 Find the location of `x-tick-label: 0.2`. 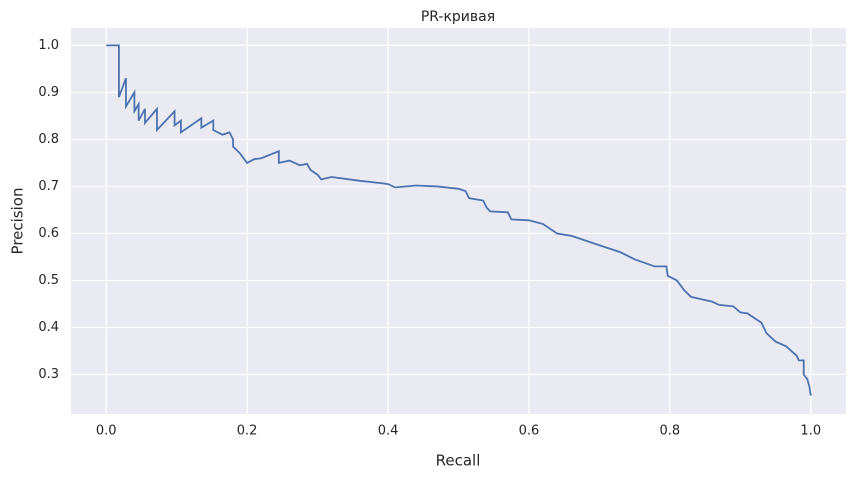

x-tick-label: 0.2 is located at coordinates (247, 431).